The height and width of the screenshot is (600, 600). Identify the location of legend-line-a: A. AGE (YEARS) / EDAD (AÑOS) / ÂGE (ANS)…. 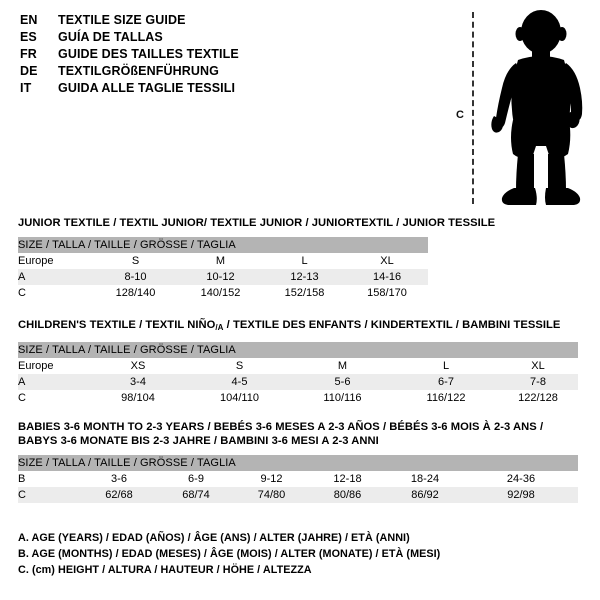
(214, 538).